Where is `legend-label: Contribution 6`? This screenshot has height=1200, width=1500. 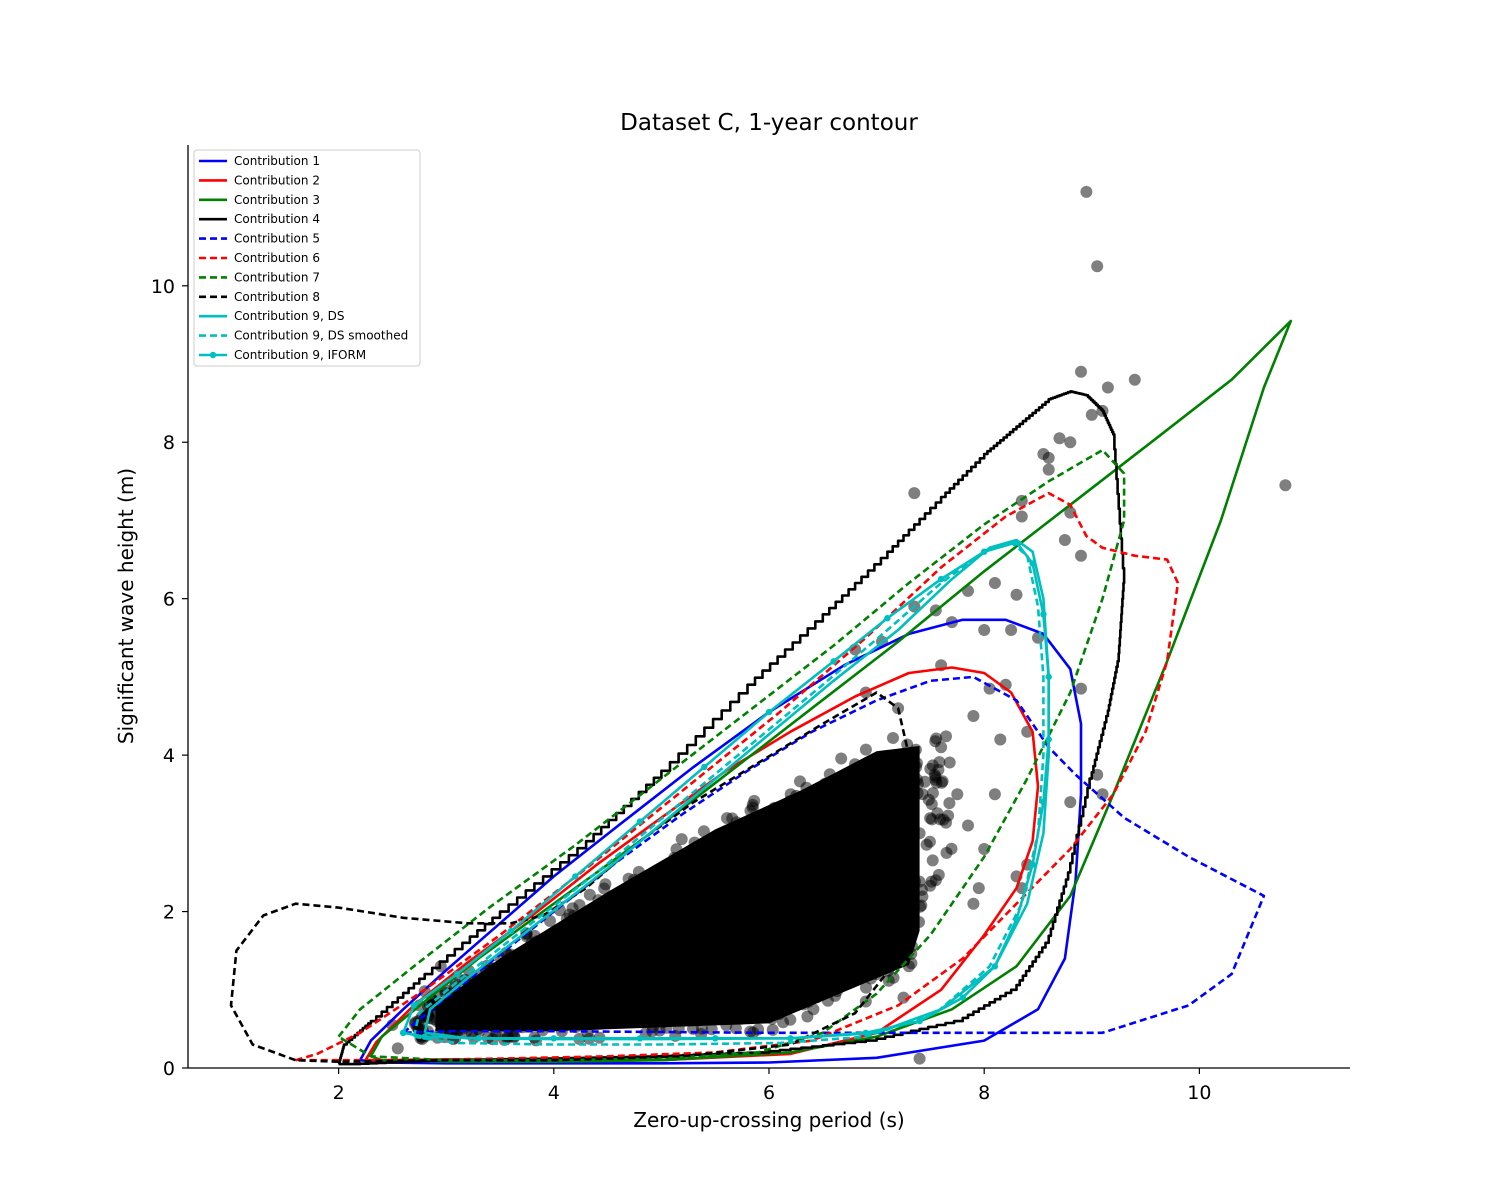 legend-label: Contribution 6 is located at coordinates (277, 258).